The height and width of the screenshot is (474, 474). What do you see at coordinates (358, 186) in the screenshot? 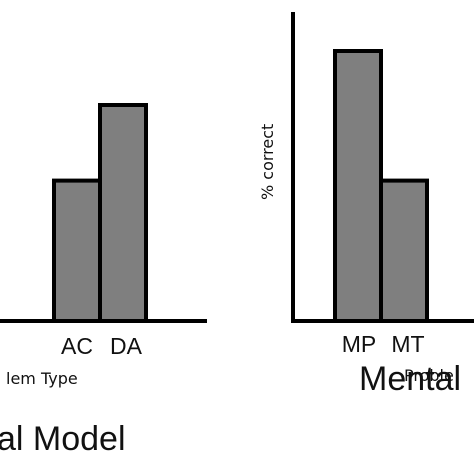
I see `right-bar-mp` at bounding box center [358, 186].